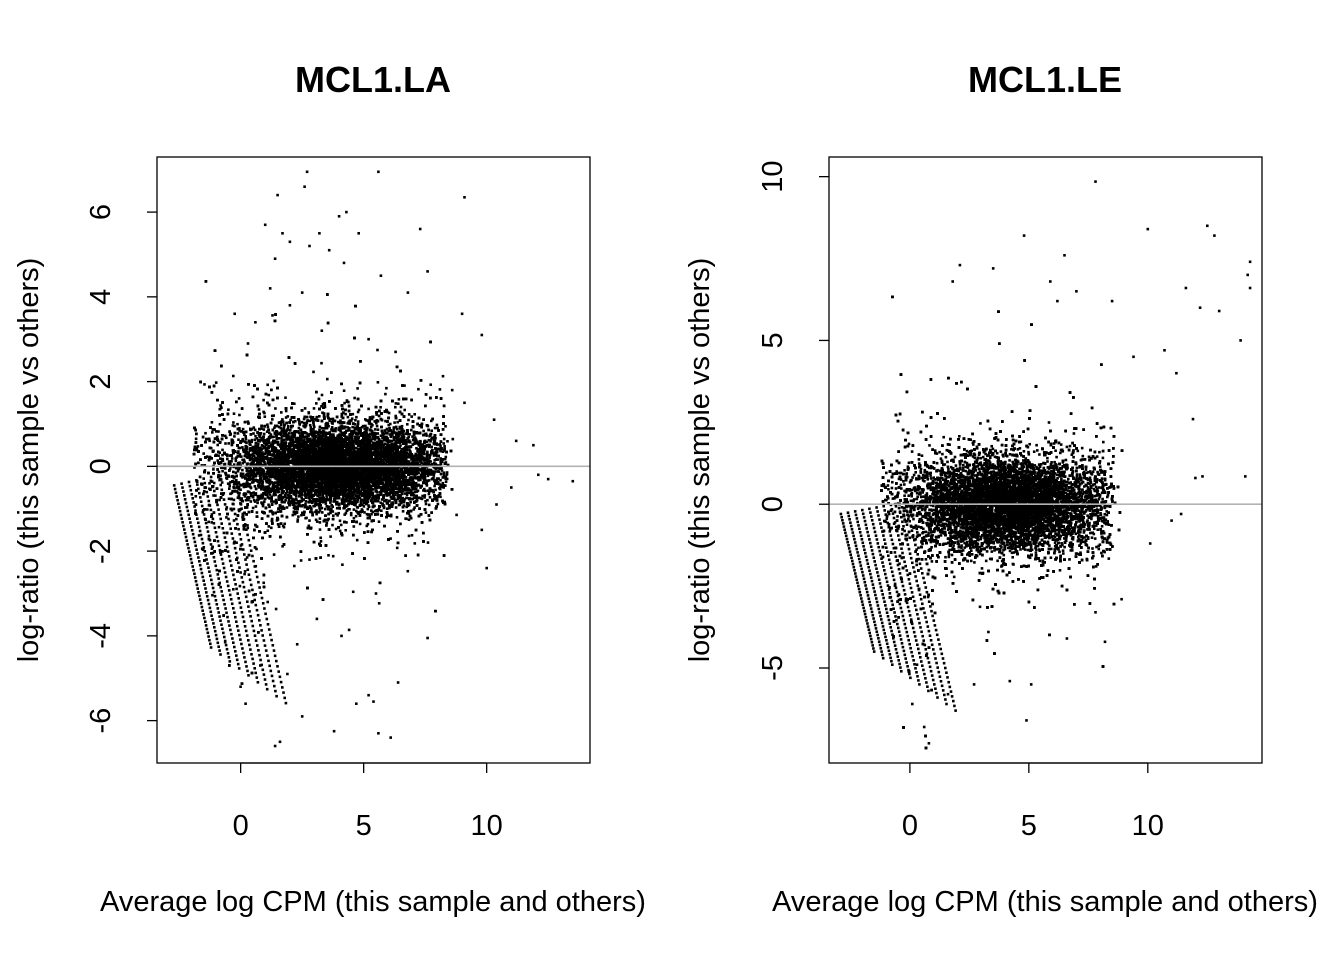 Image resolution: width=1344 pixels, height=960 pixels. Describe the element at coordinates (29, 460) in the screenshot. I see `y-axis-label: log-ratio (this sample vs others)` at that location.